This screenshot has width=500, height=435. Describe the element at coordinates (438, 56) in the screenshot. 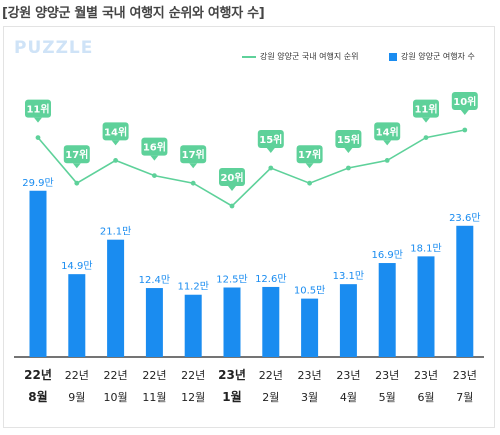

I see `legend-visitors-label: 강원 양양군 여행자 수` at that location.